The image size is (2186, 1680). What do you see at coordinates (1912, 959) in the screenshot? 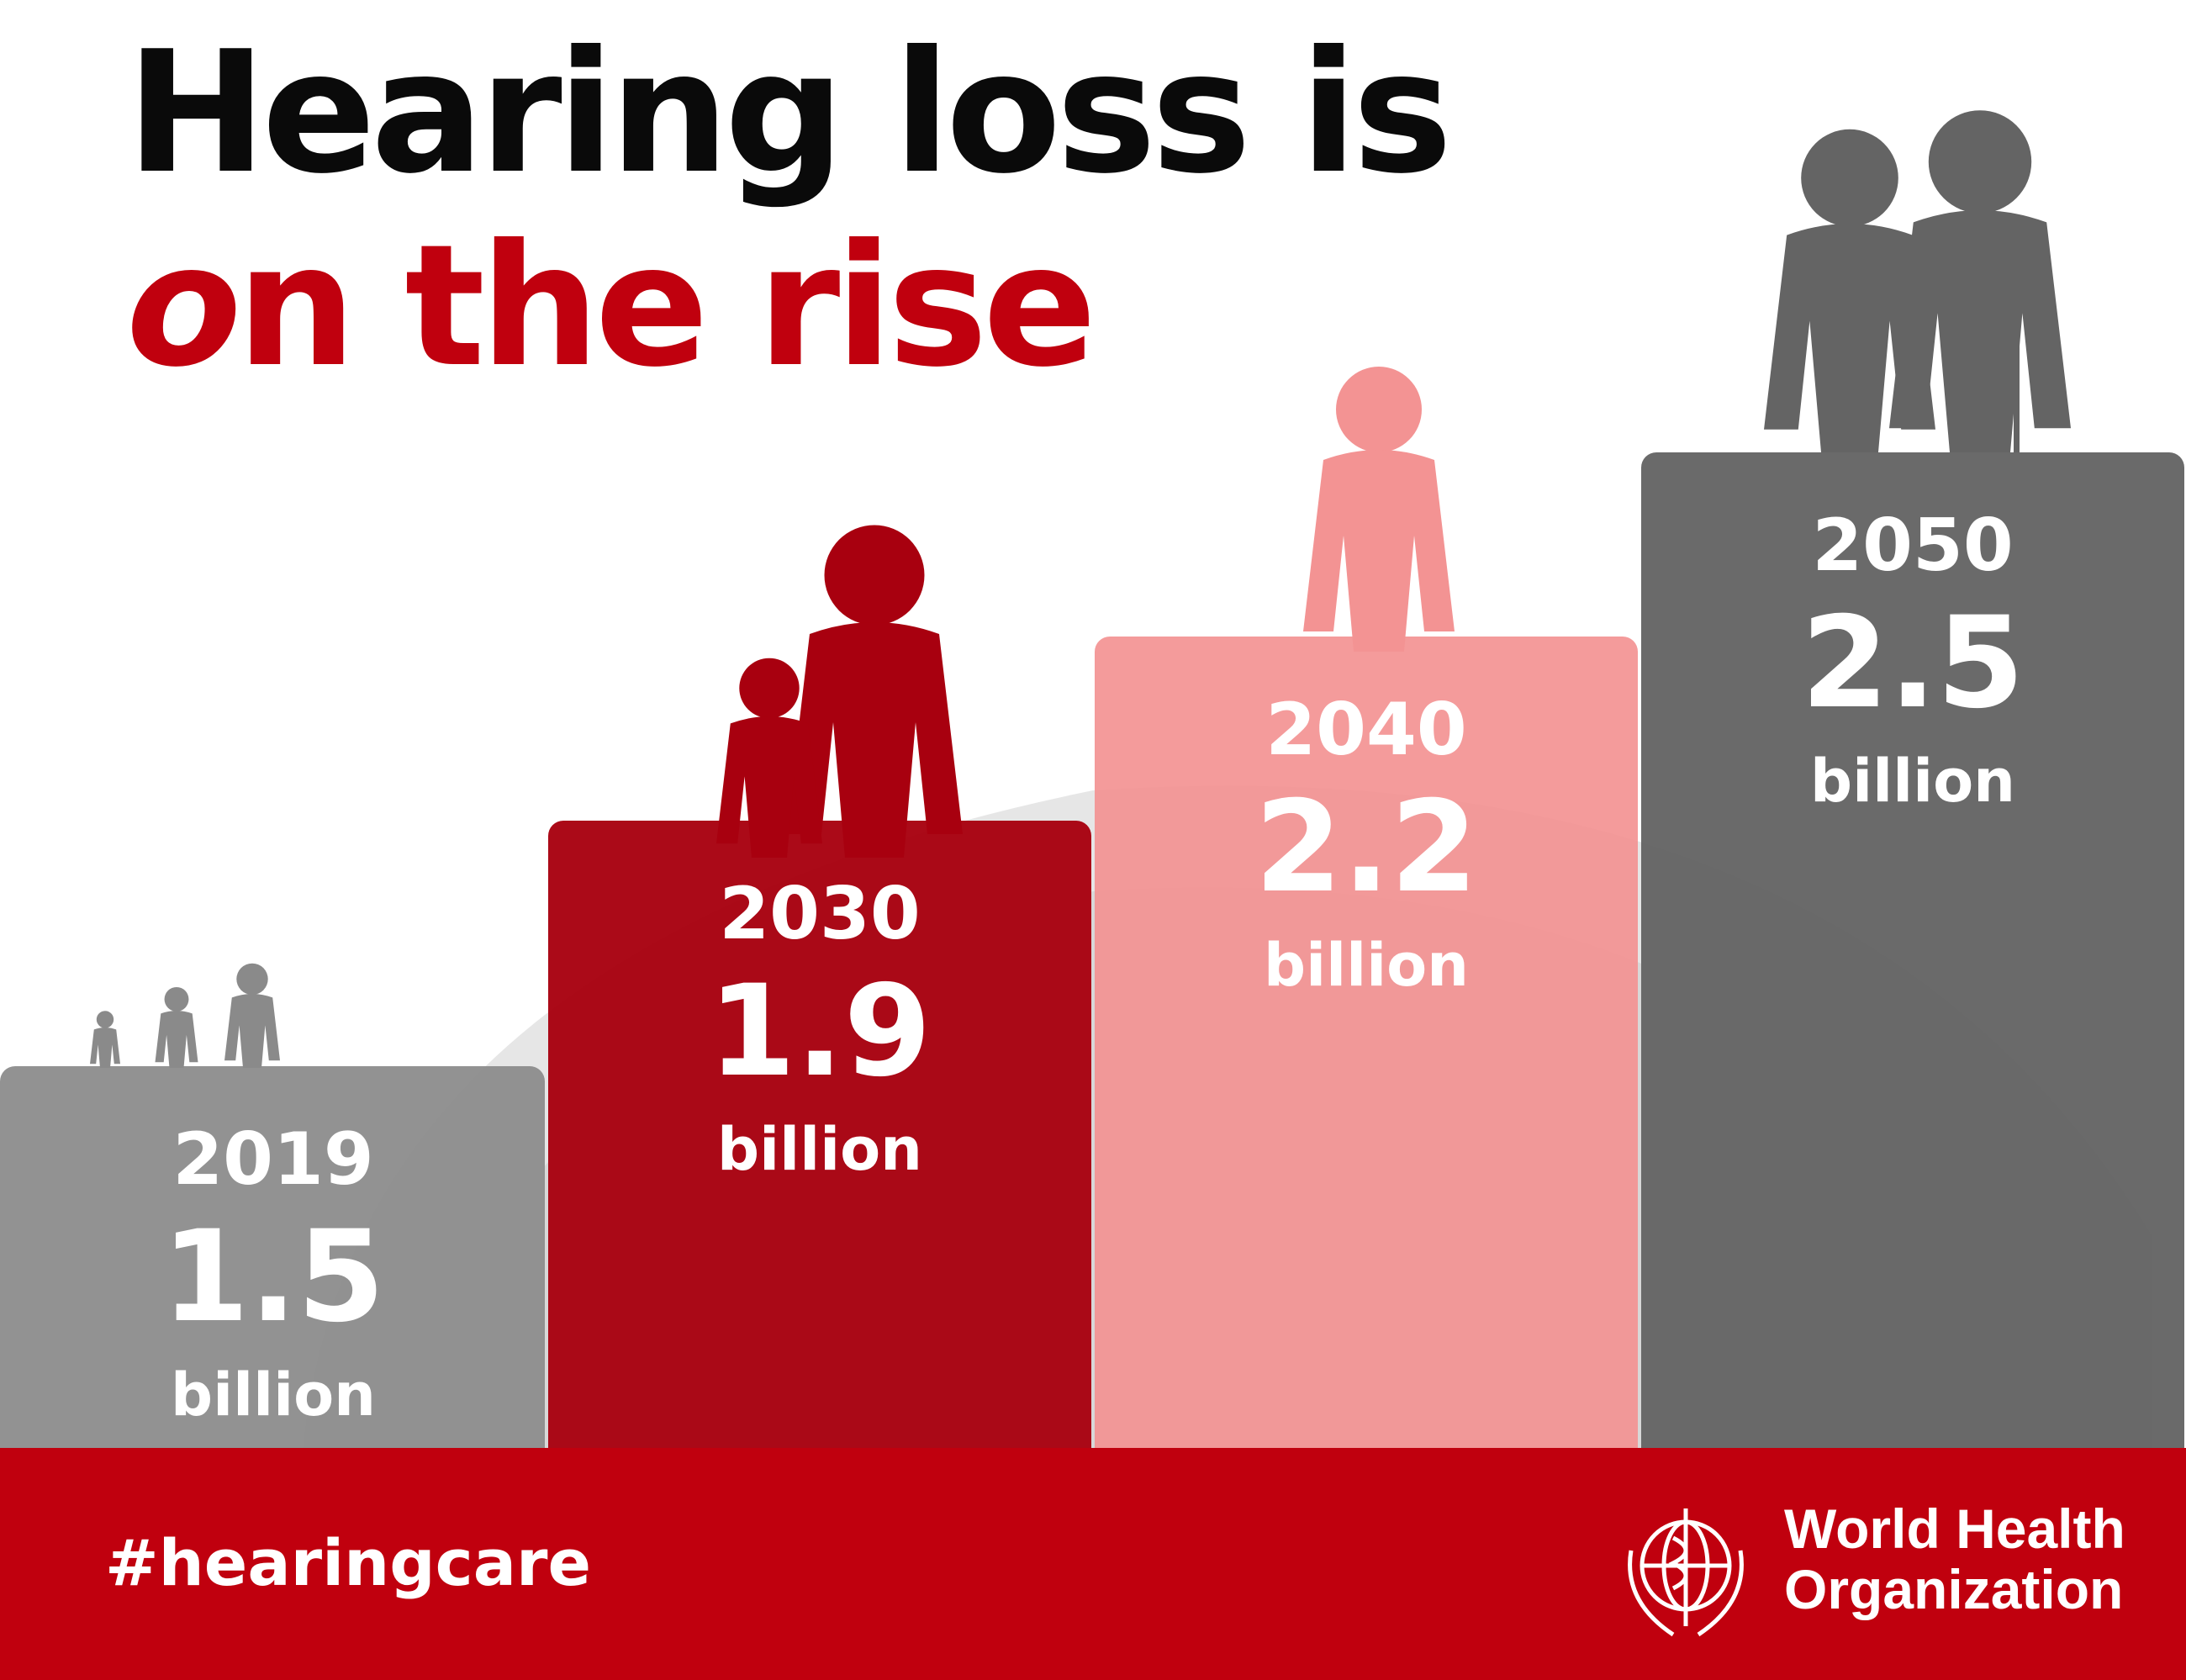
I see `bar-2050` at bounding box center [1912, 959].